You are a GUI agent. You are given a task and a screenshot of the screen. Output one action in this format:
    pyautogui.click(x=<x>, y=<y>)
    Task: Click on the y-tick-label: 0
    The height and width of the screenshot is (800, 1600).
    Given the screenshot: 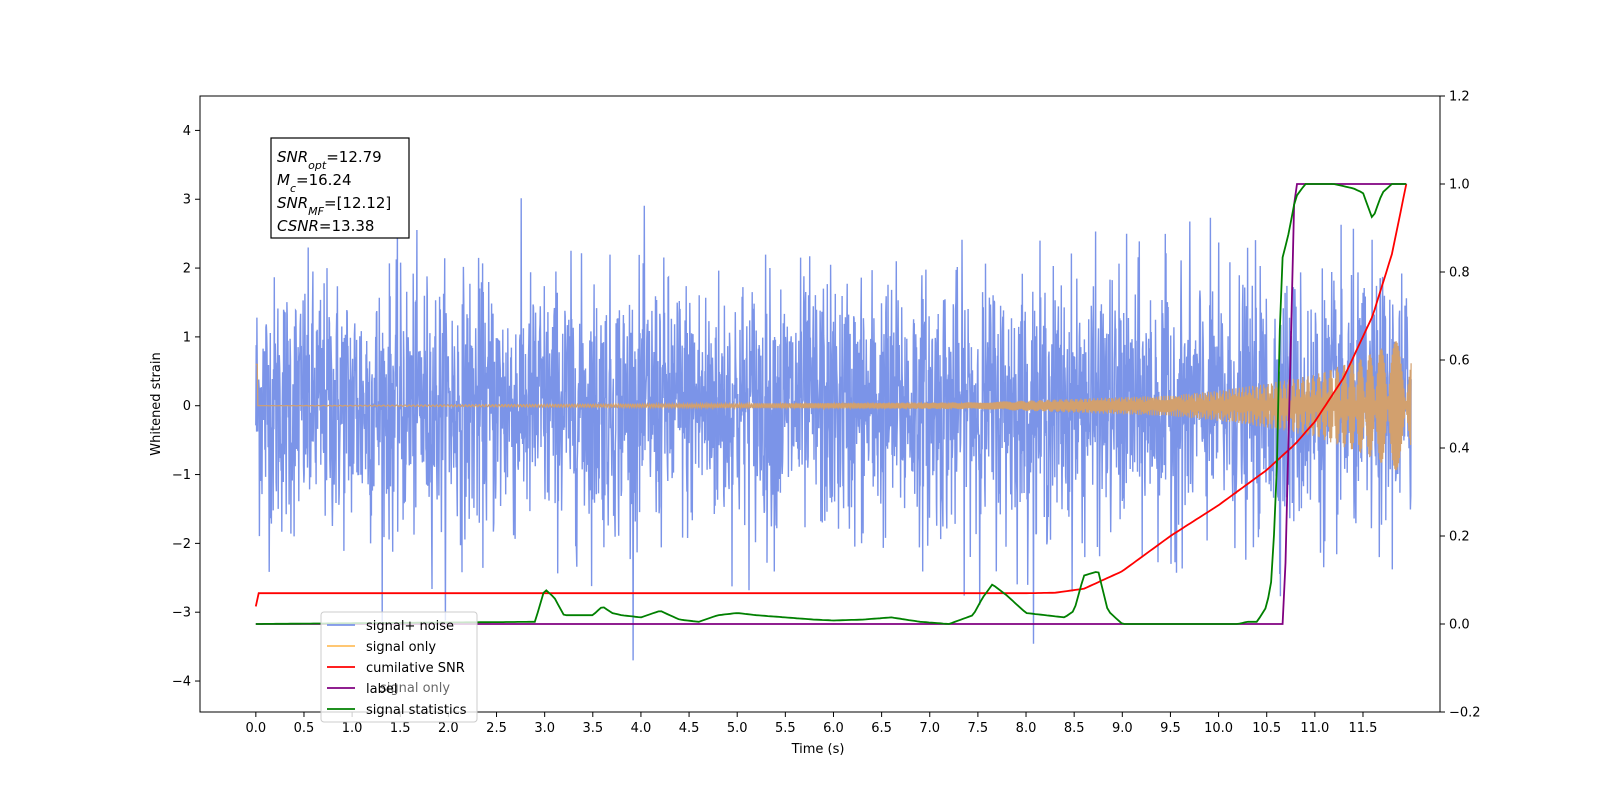 What is the action you would take?
    pyautogui.click(x=187, y=406)
    